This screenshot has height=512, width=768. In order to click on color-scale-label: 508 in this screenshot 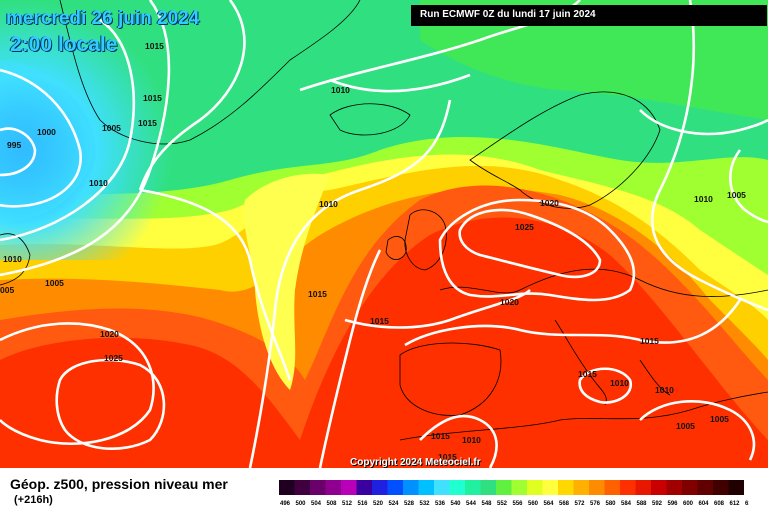, I will do `click(332, 504)`.